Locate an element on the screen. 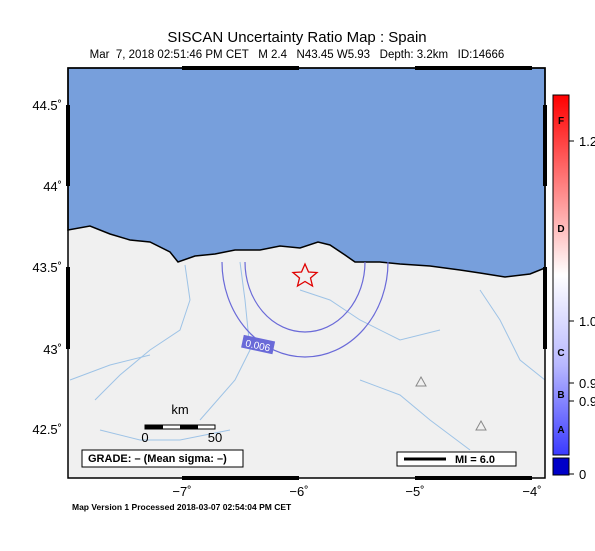  grade-text: GRADE: – (Mean sigma: –) is located at coordinates (157, 459).